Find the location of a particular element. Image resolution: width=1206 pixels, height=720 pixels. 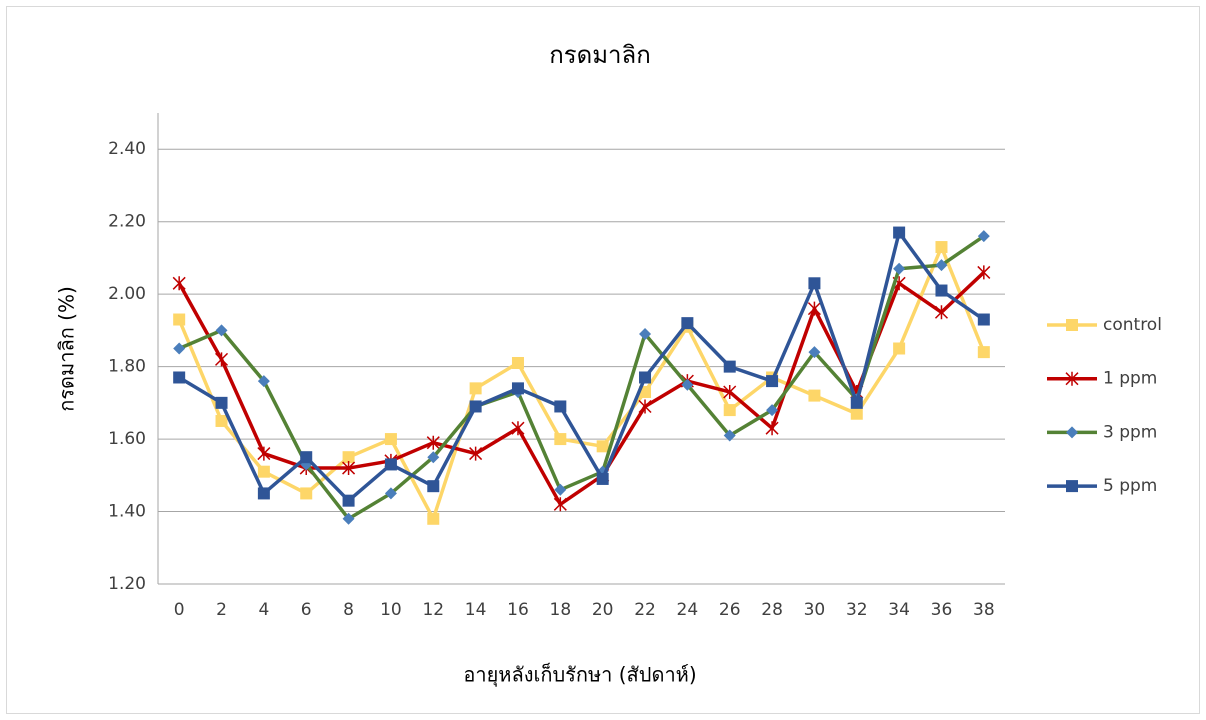

x-tick-label: 2 is located at coordinates (221, 610).